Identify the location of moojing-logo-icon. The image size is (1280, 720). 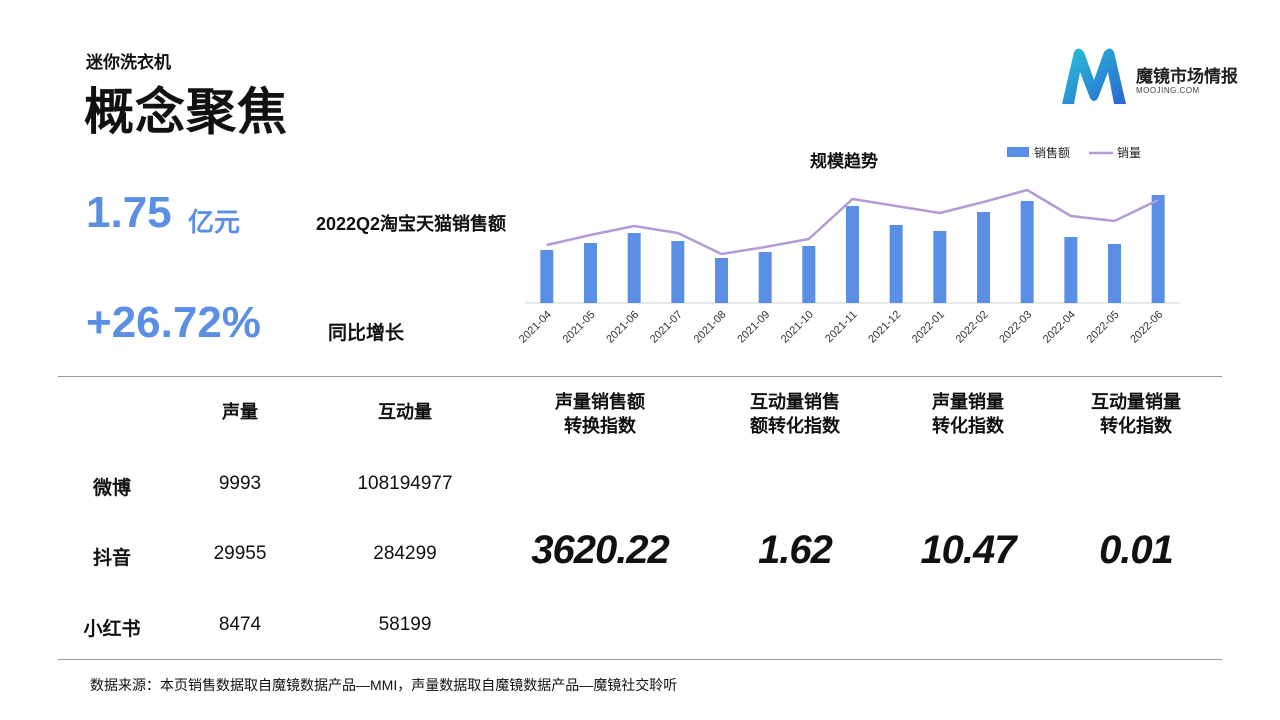
(1094, 76).